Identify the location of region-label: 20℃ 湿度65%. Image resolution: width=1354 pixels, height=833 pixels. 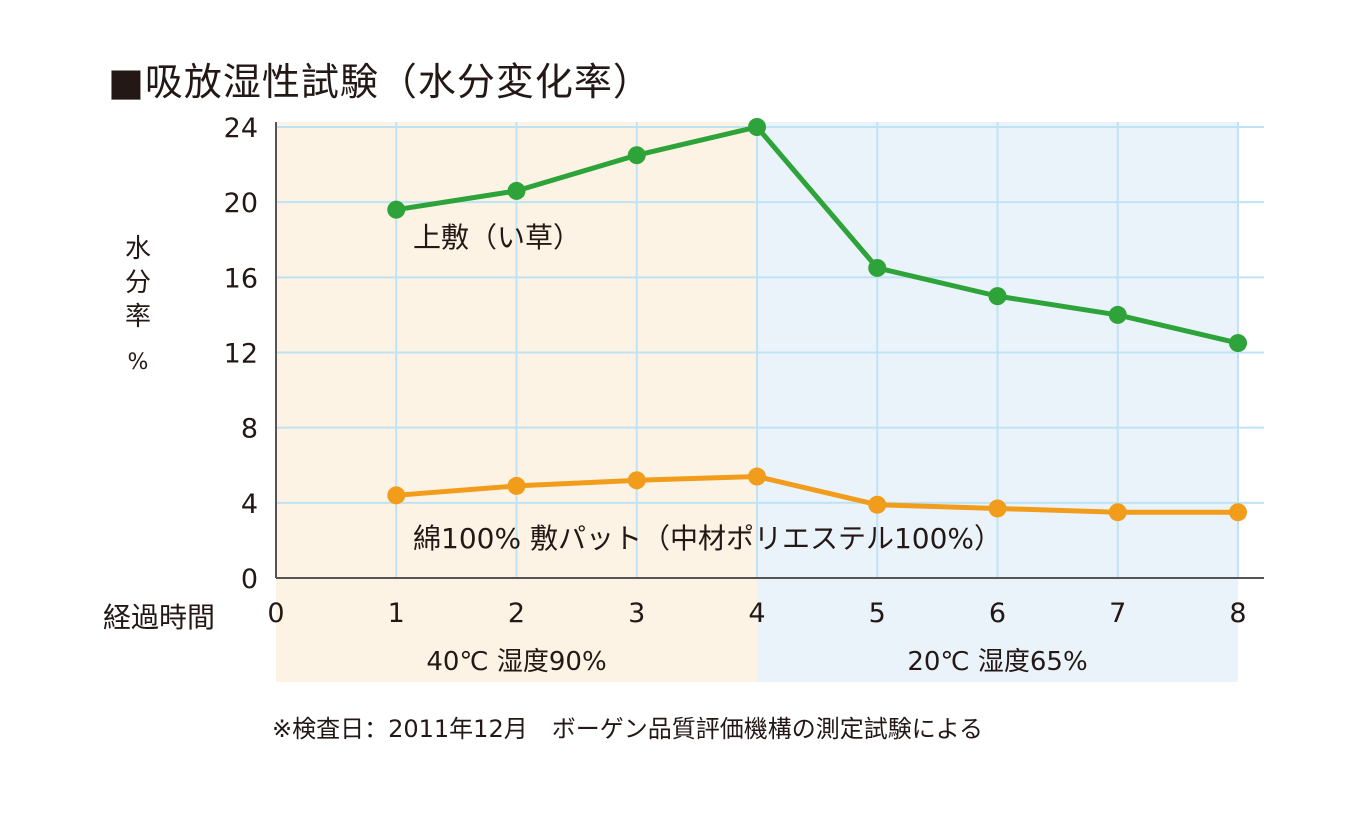
(997, 662).